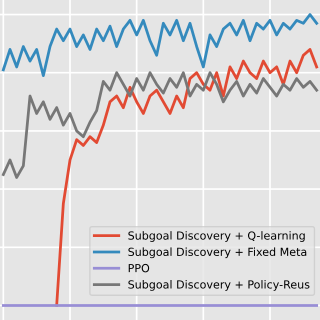 The width and height of the screenshot is (320, 320). What do you see at coordinates (217, 252) in the screenshot?
I see `legend-label: Subgoal Discovery + Fixed Meta` at bounding box center [217, 252].